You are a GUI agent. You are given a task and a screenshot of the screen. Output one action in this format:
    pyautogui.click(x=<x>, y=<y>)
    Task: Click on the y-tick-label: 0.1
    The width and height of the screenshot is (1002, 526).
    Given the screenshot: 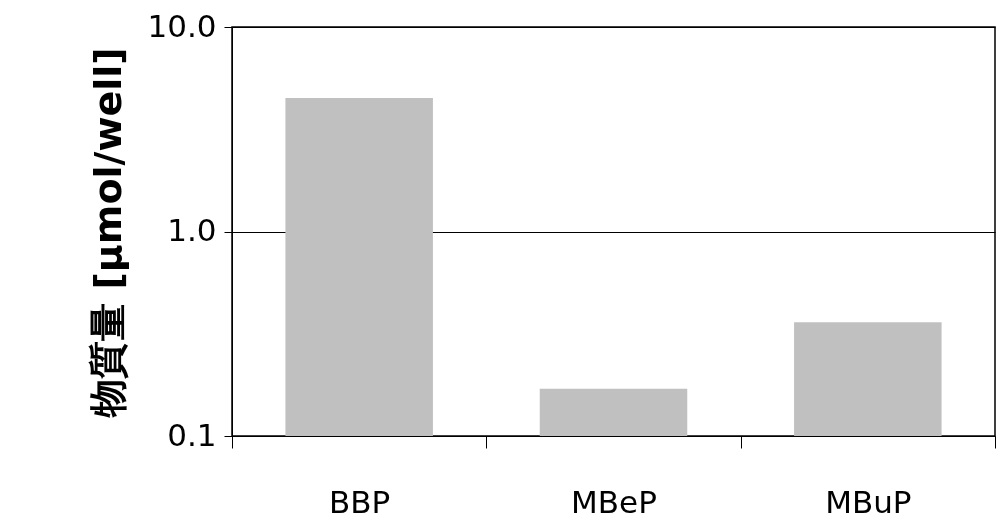 What is the action you would take?
    pyautogui.click(x=192, y=434)
    